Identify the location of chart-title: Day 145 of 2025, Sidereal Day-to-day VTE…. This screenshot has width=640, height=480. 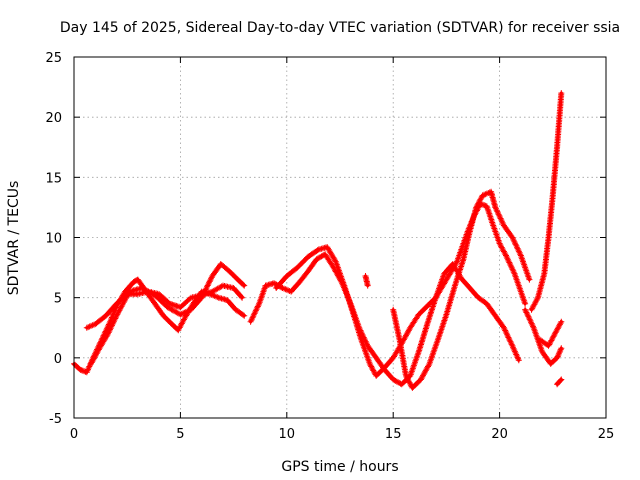
(340, 28).